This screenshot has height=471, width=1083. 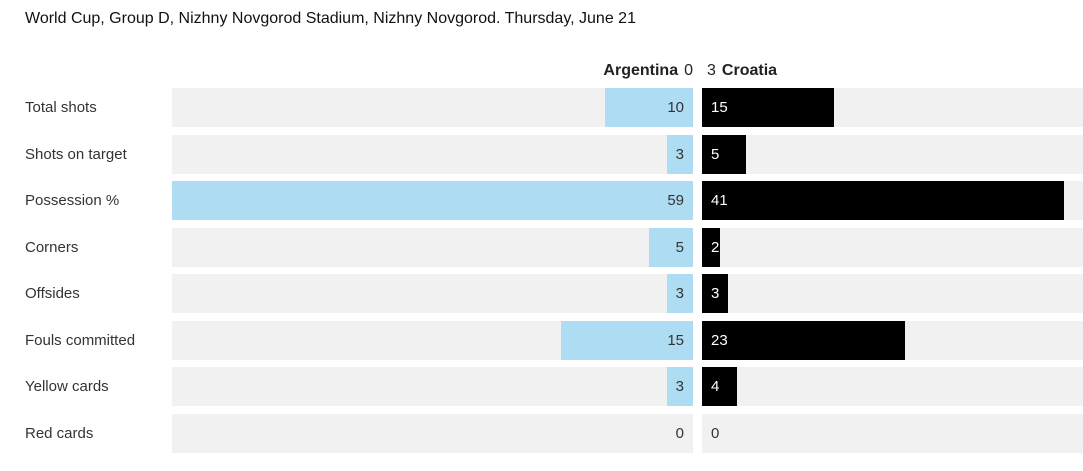 I want to click on away-value: 41, so click(x=719, y=200).